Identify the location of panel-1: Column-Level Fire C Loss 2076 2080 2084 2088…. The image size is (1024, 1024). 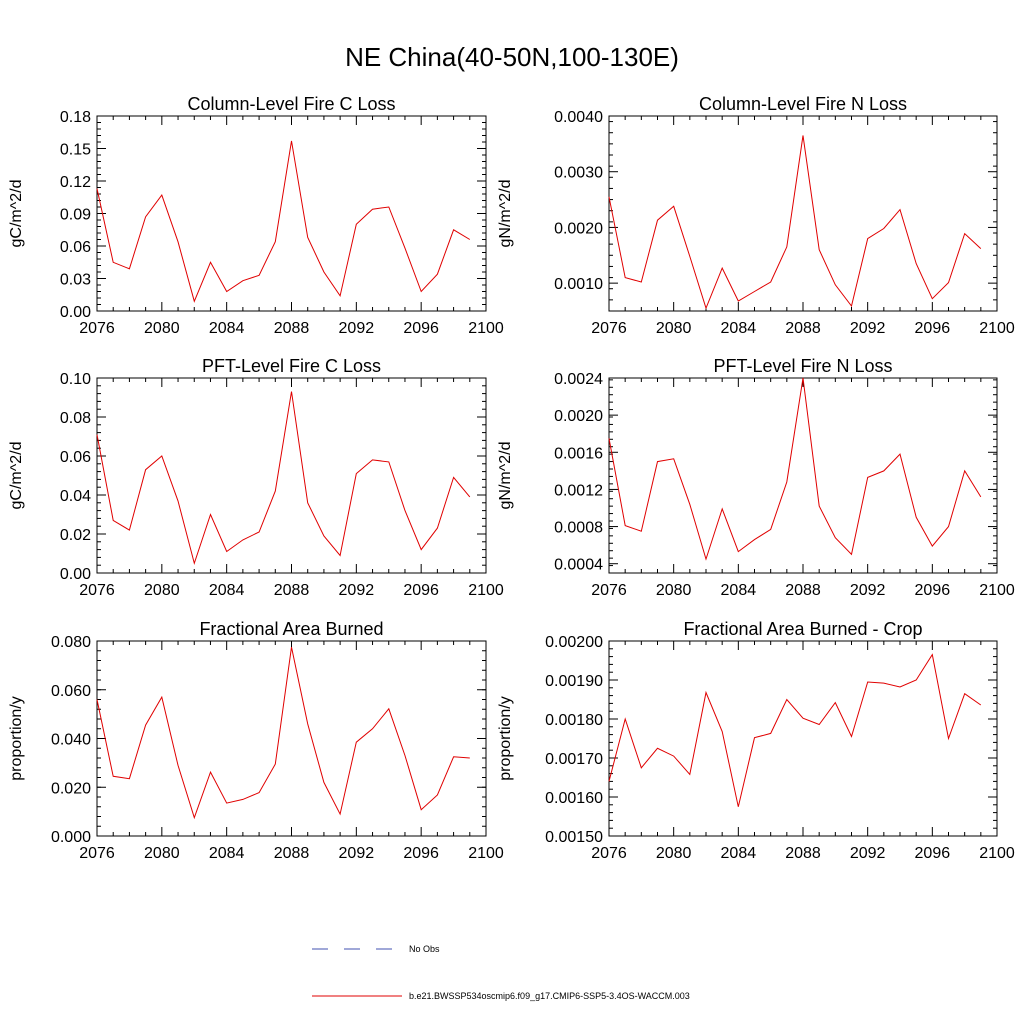
(256, 215).